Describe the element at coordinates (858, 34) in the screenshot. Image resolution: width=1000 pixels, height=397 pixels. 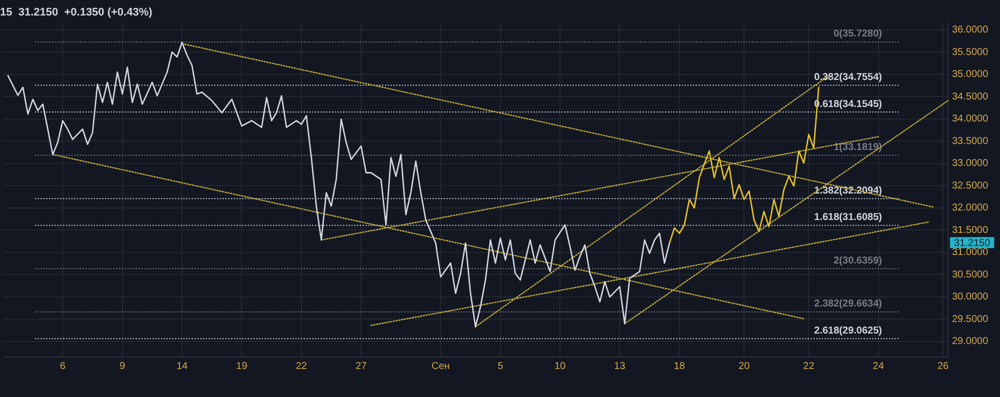
I see `ref-line-label: 0(35.7280)` at that location.